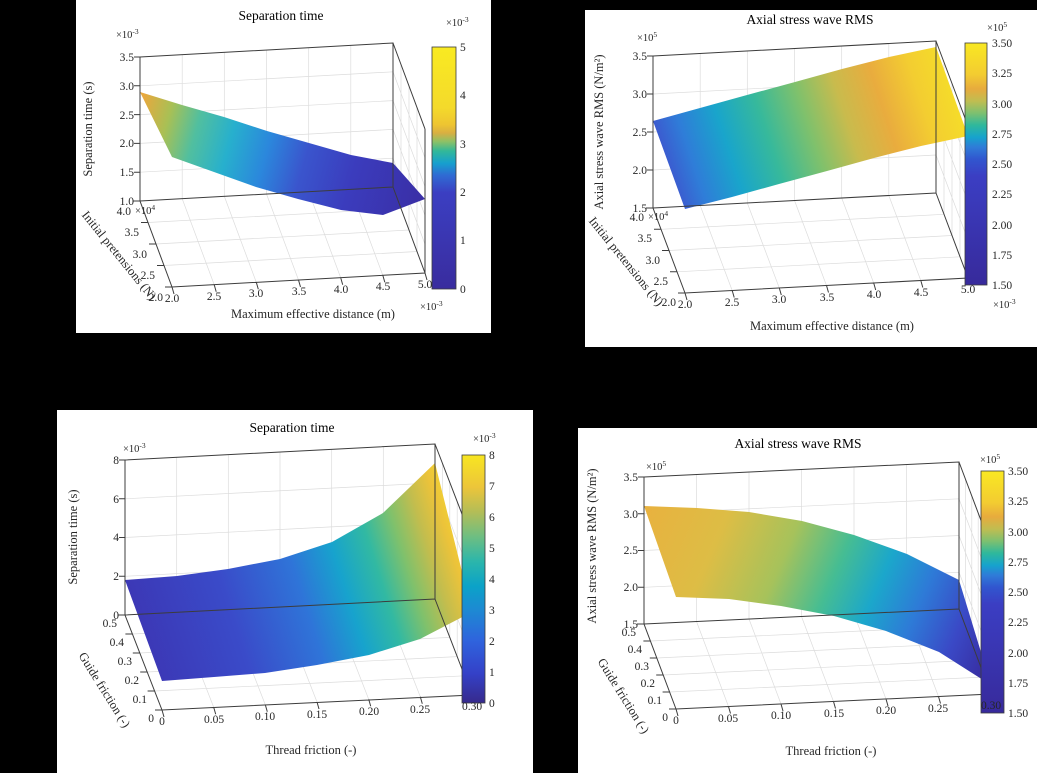  What do you see at coordinates (492, 487) in the screenshot?
I see `colorbar-tick: 7` at bounding box center [492, 487].